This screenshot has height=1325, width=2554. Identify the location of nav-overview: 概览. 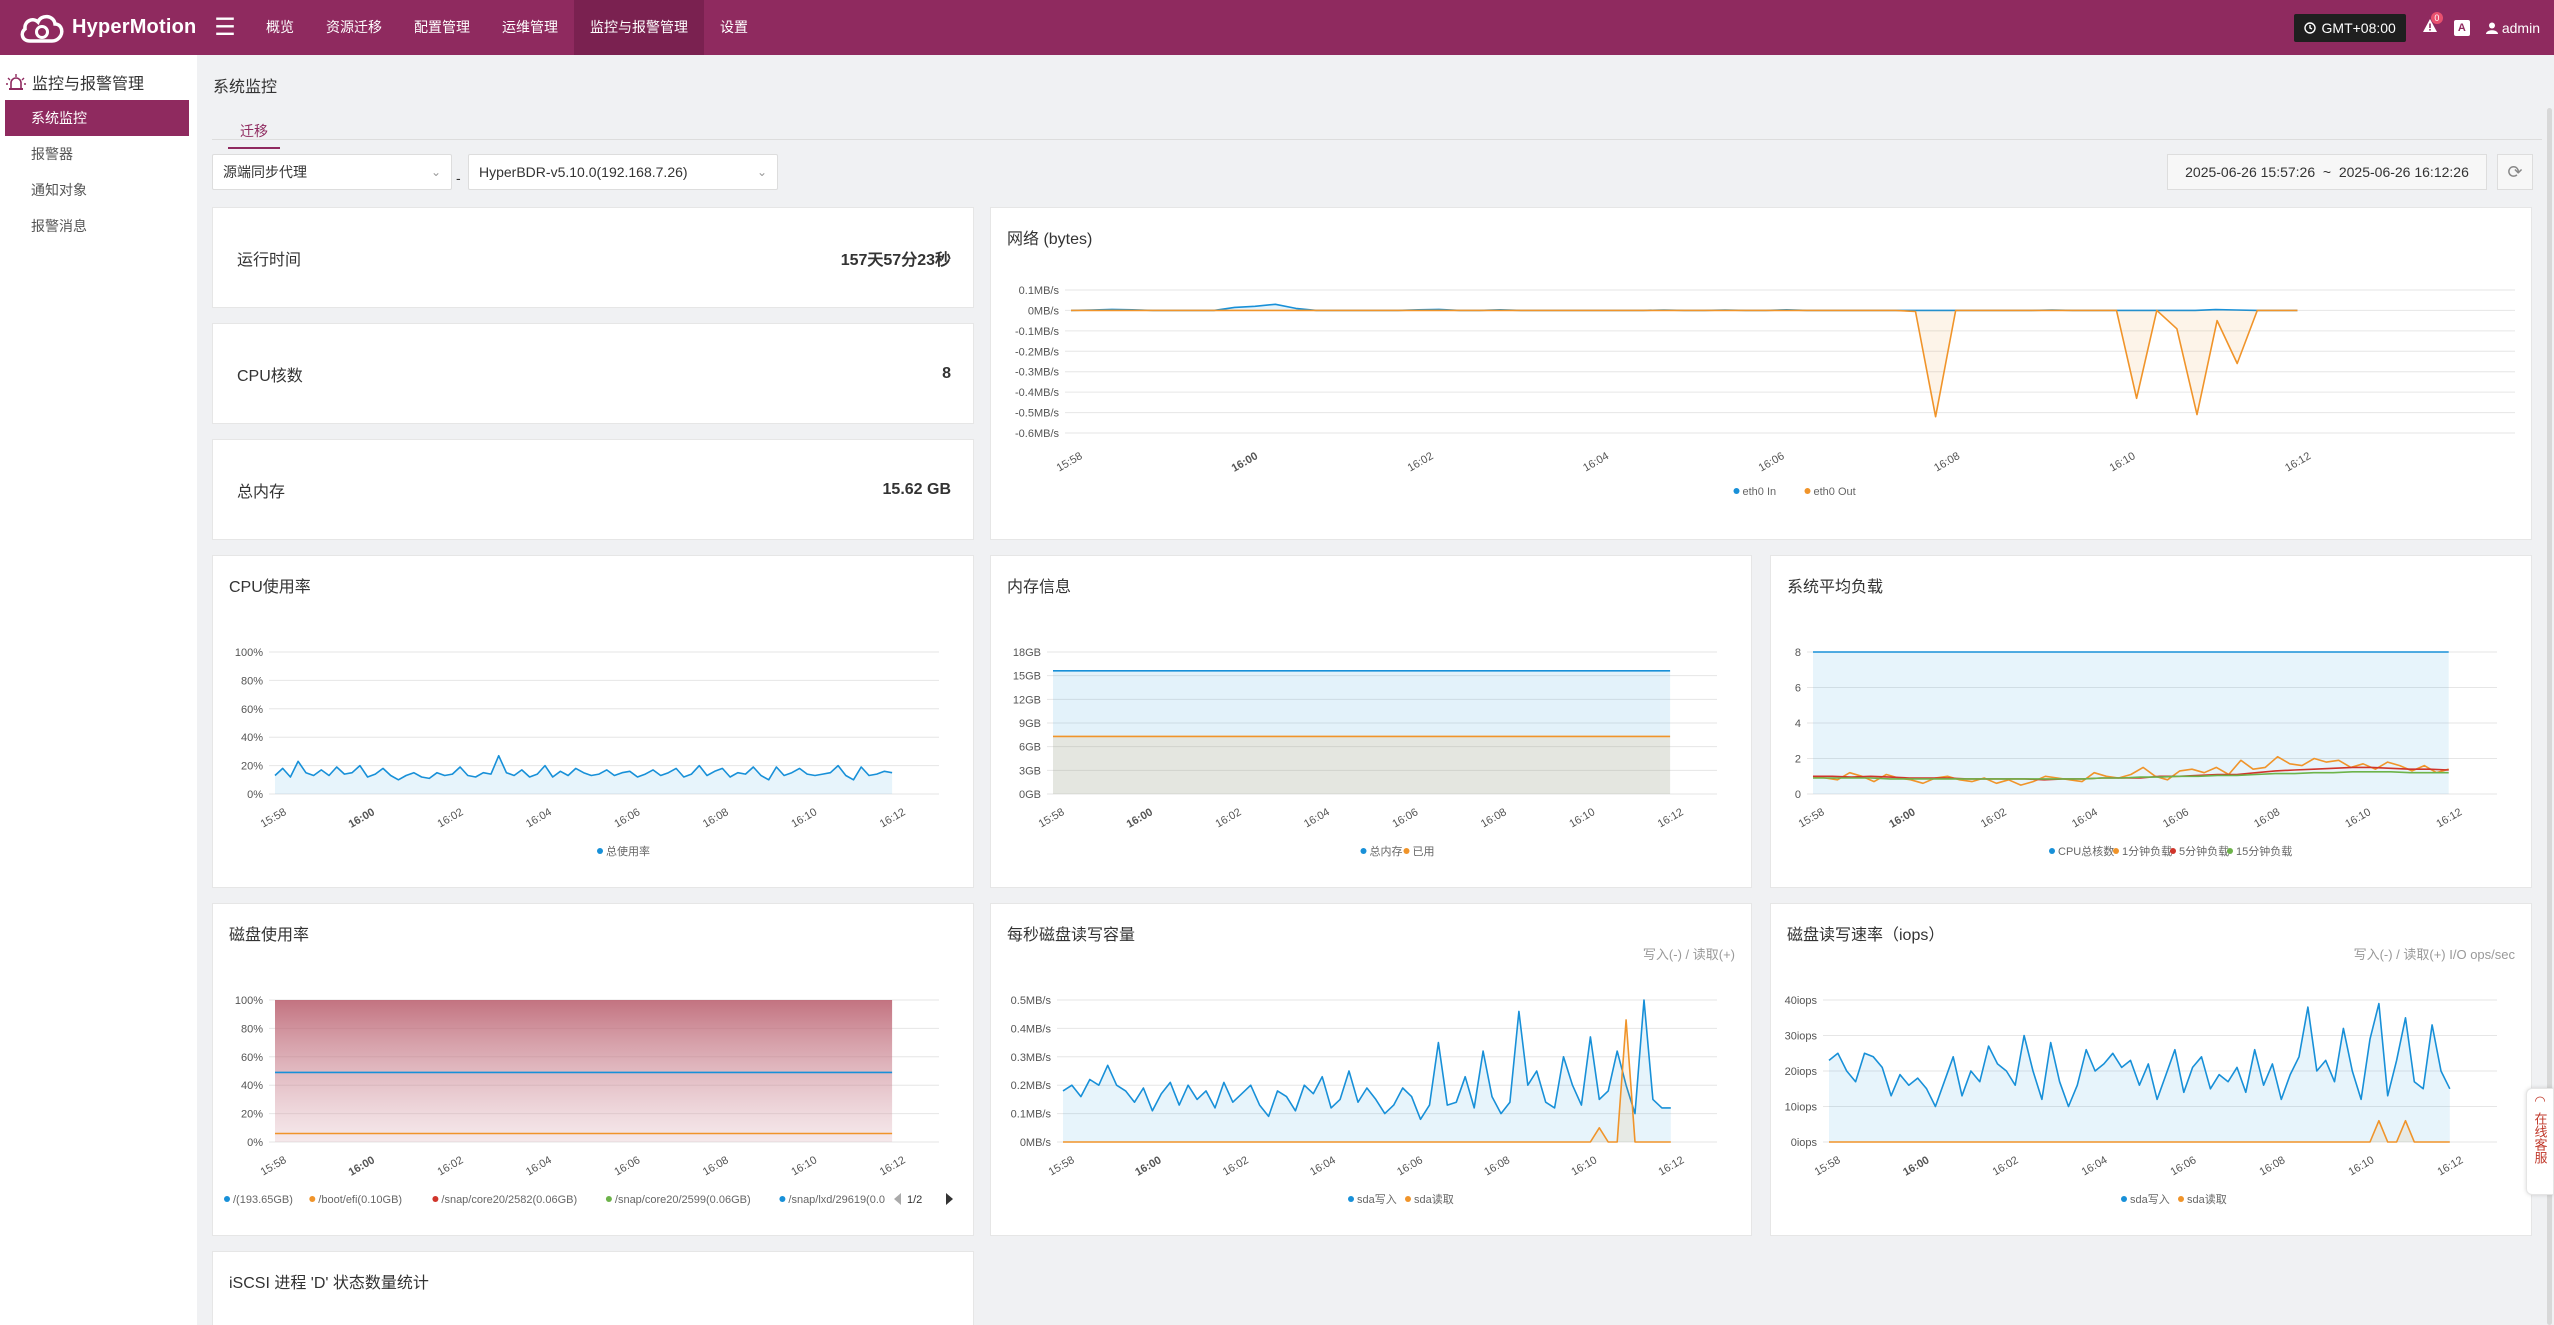
(280, 27).